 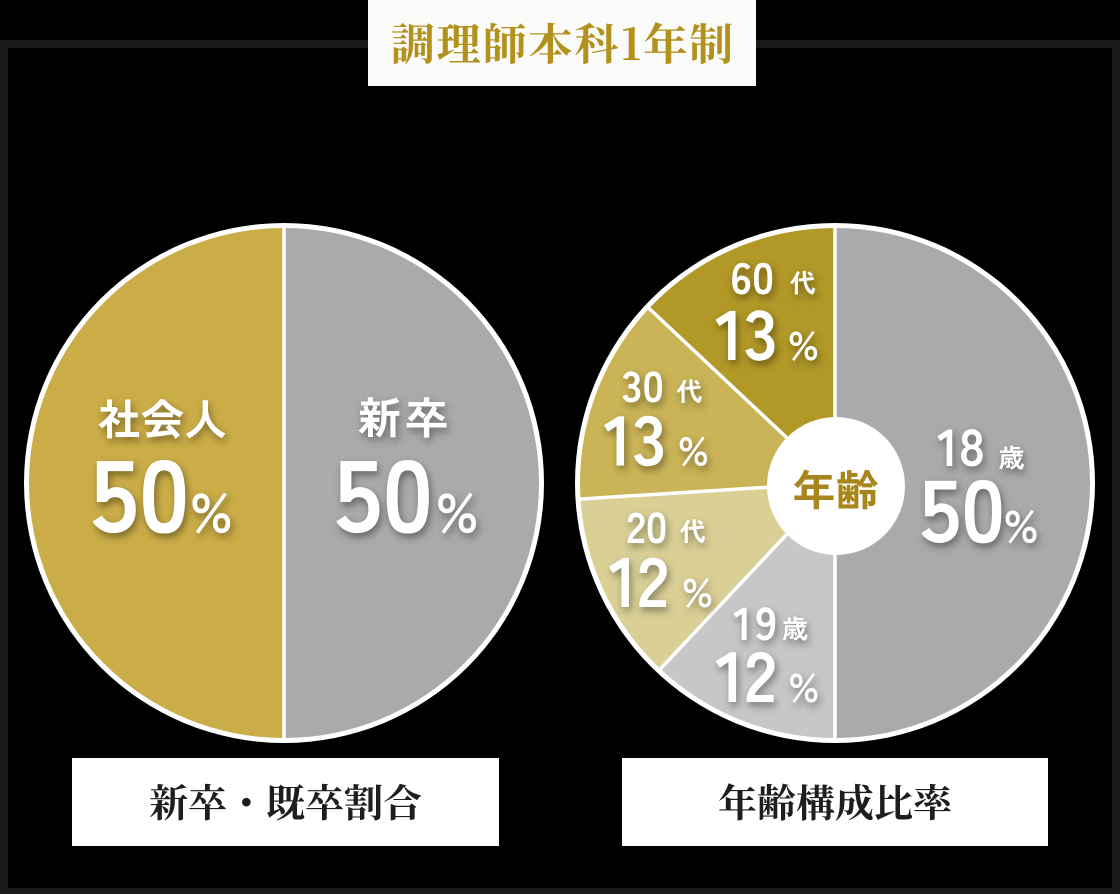 I want to click on svg-text: 社会人, so click(x=162, y=418).